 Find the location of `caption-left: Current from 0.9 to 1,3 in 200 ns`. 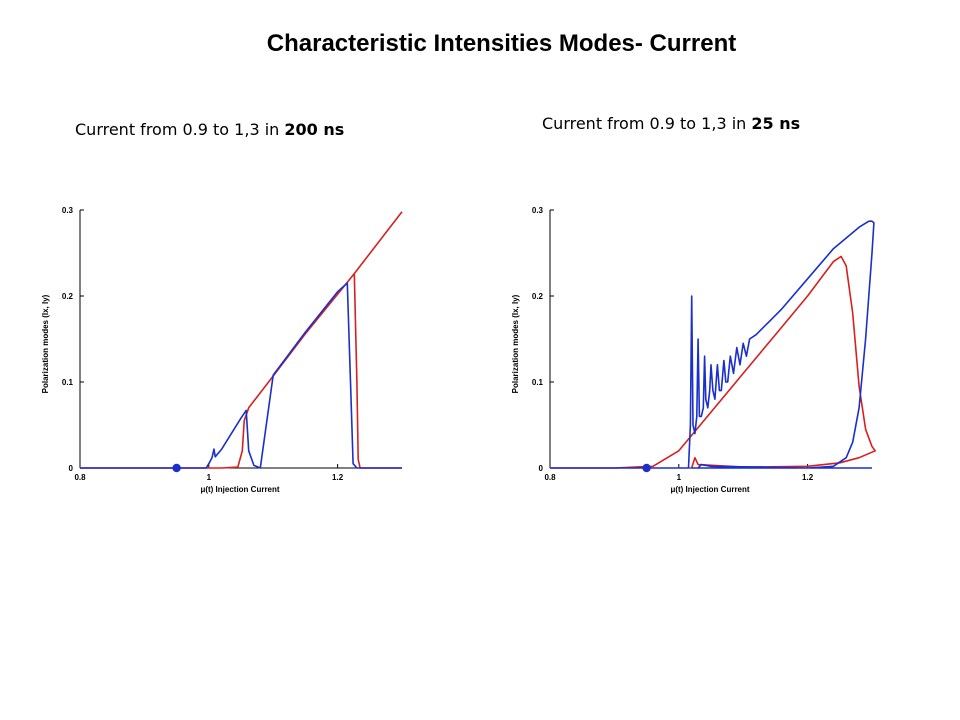

caption-left: Current from 0.9 to 1,3 in 200 ns is located at coordinates (209, 129).